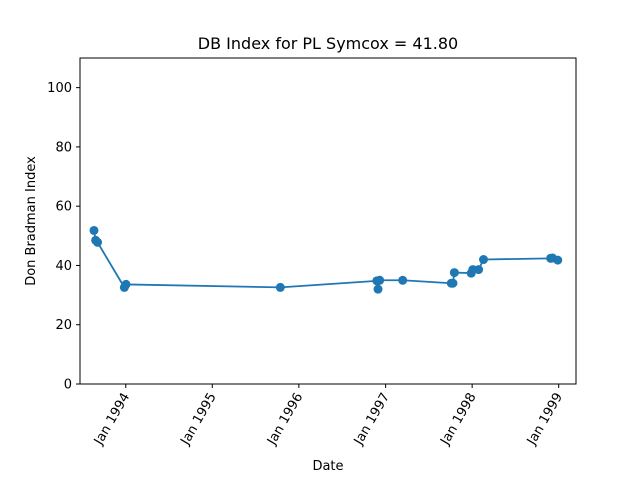  I want to click on chart-title: DB Index for PL Symcox = 41.80, so click(328, 43).